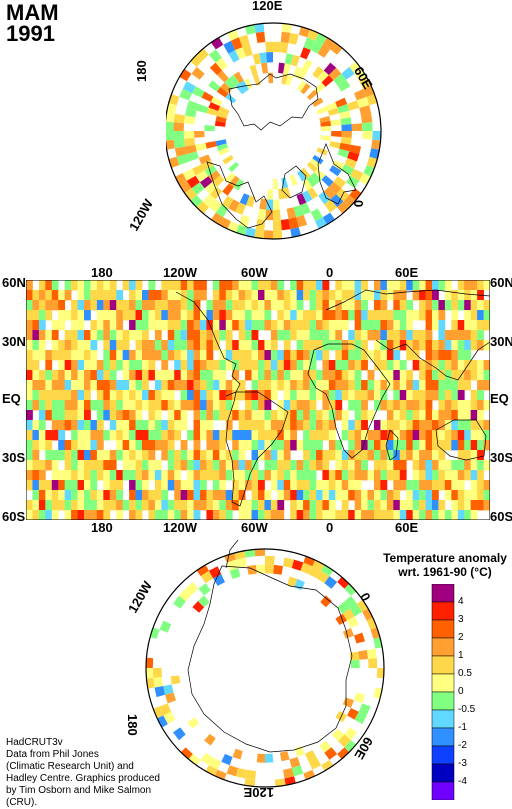 The width and height of the screenshot is (512, 809). I want to click on legend-tick-label: -3, so click(462, 763).